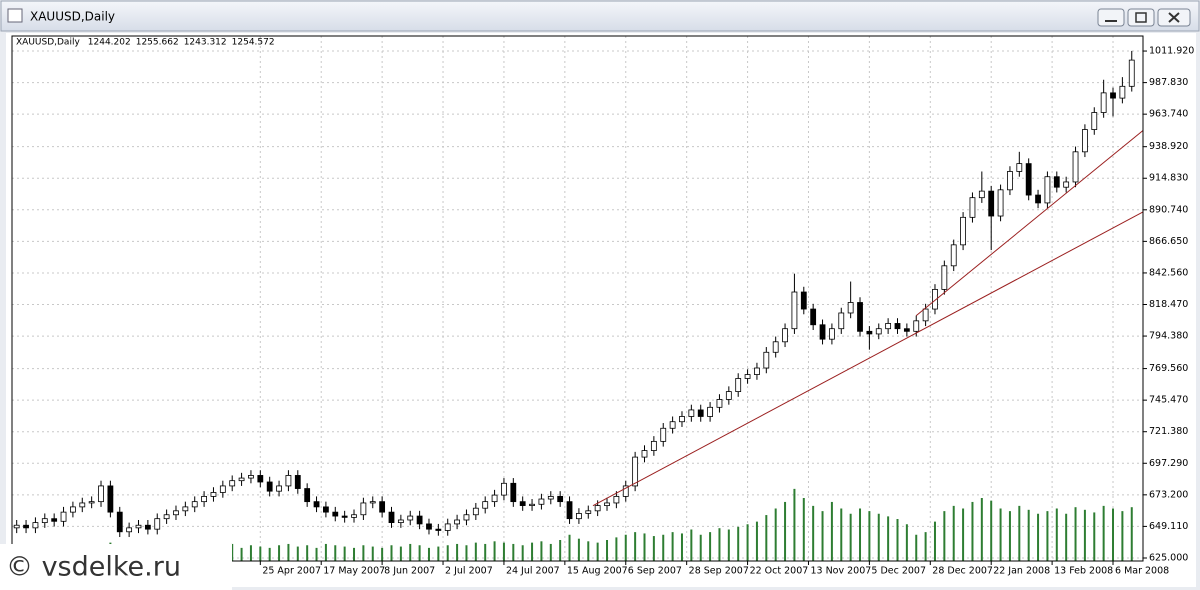  I want to click on x-tick-label: 6 Sep 2007, so click(655, 571).